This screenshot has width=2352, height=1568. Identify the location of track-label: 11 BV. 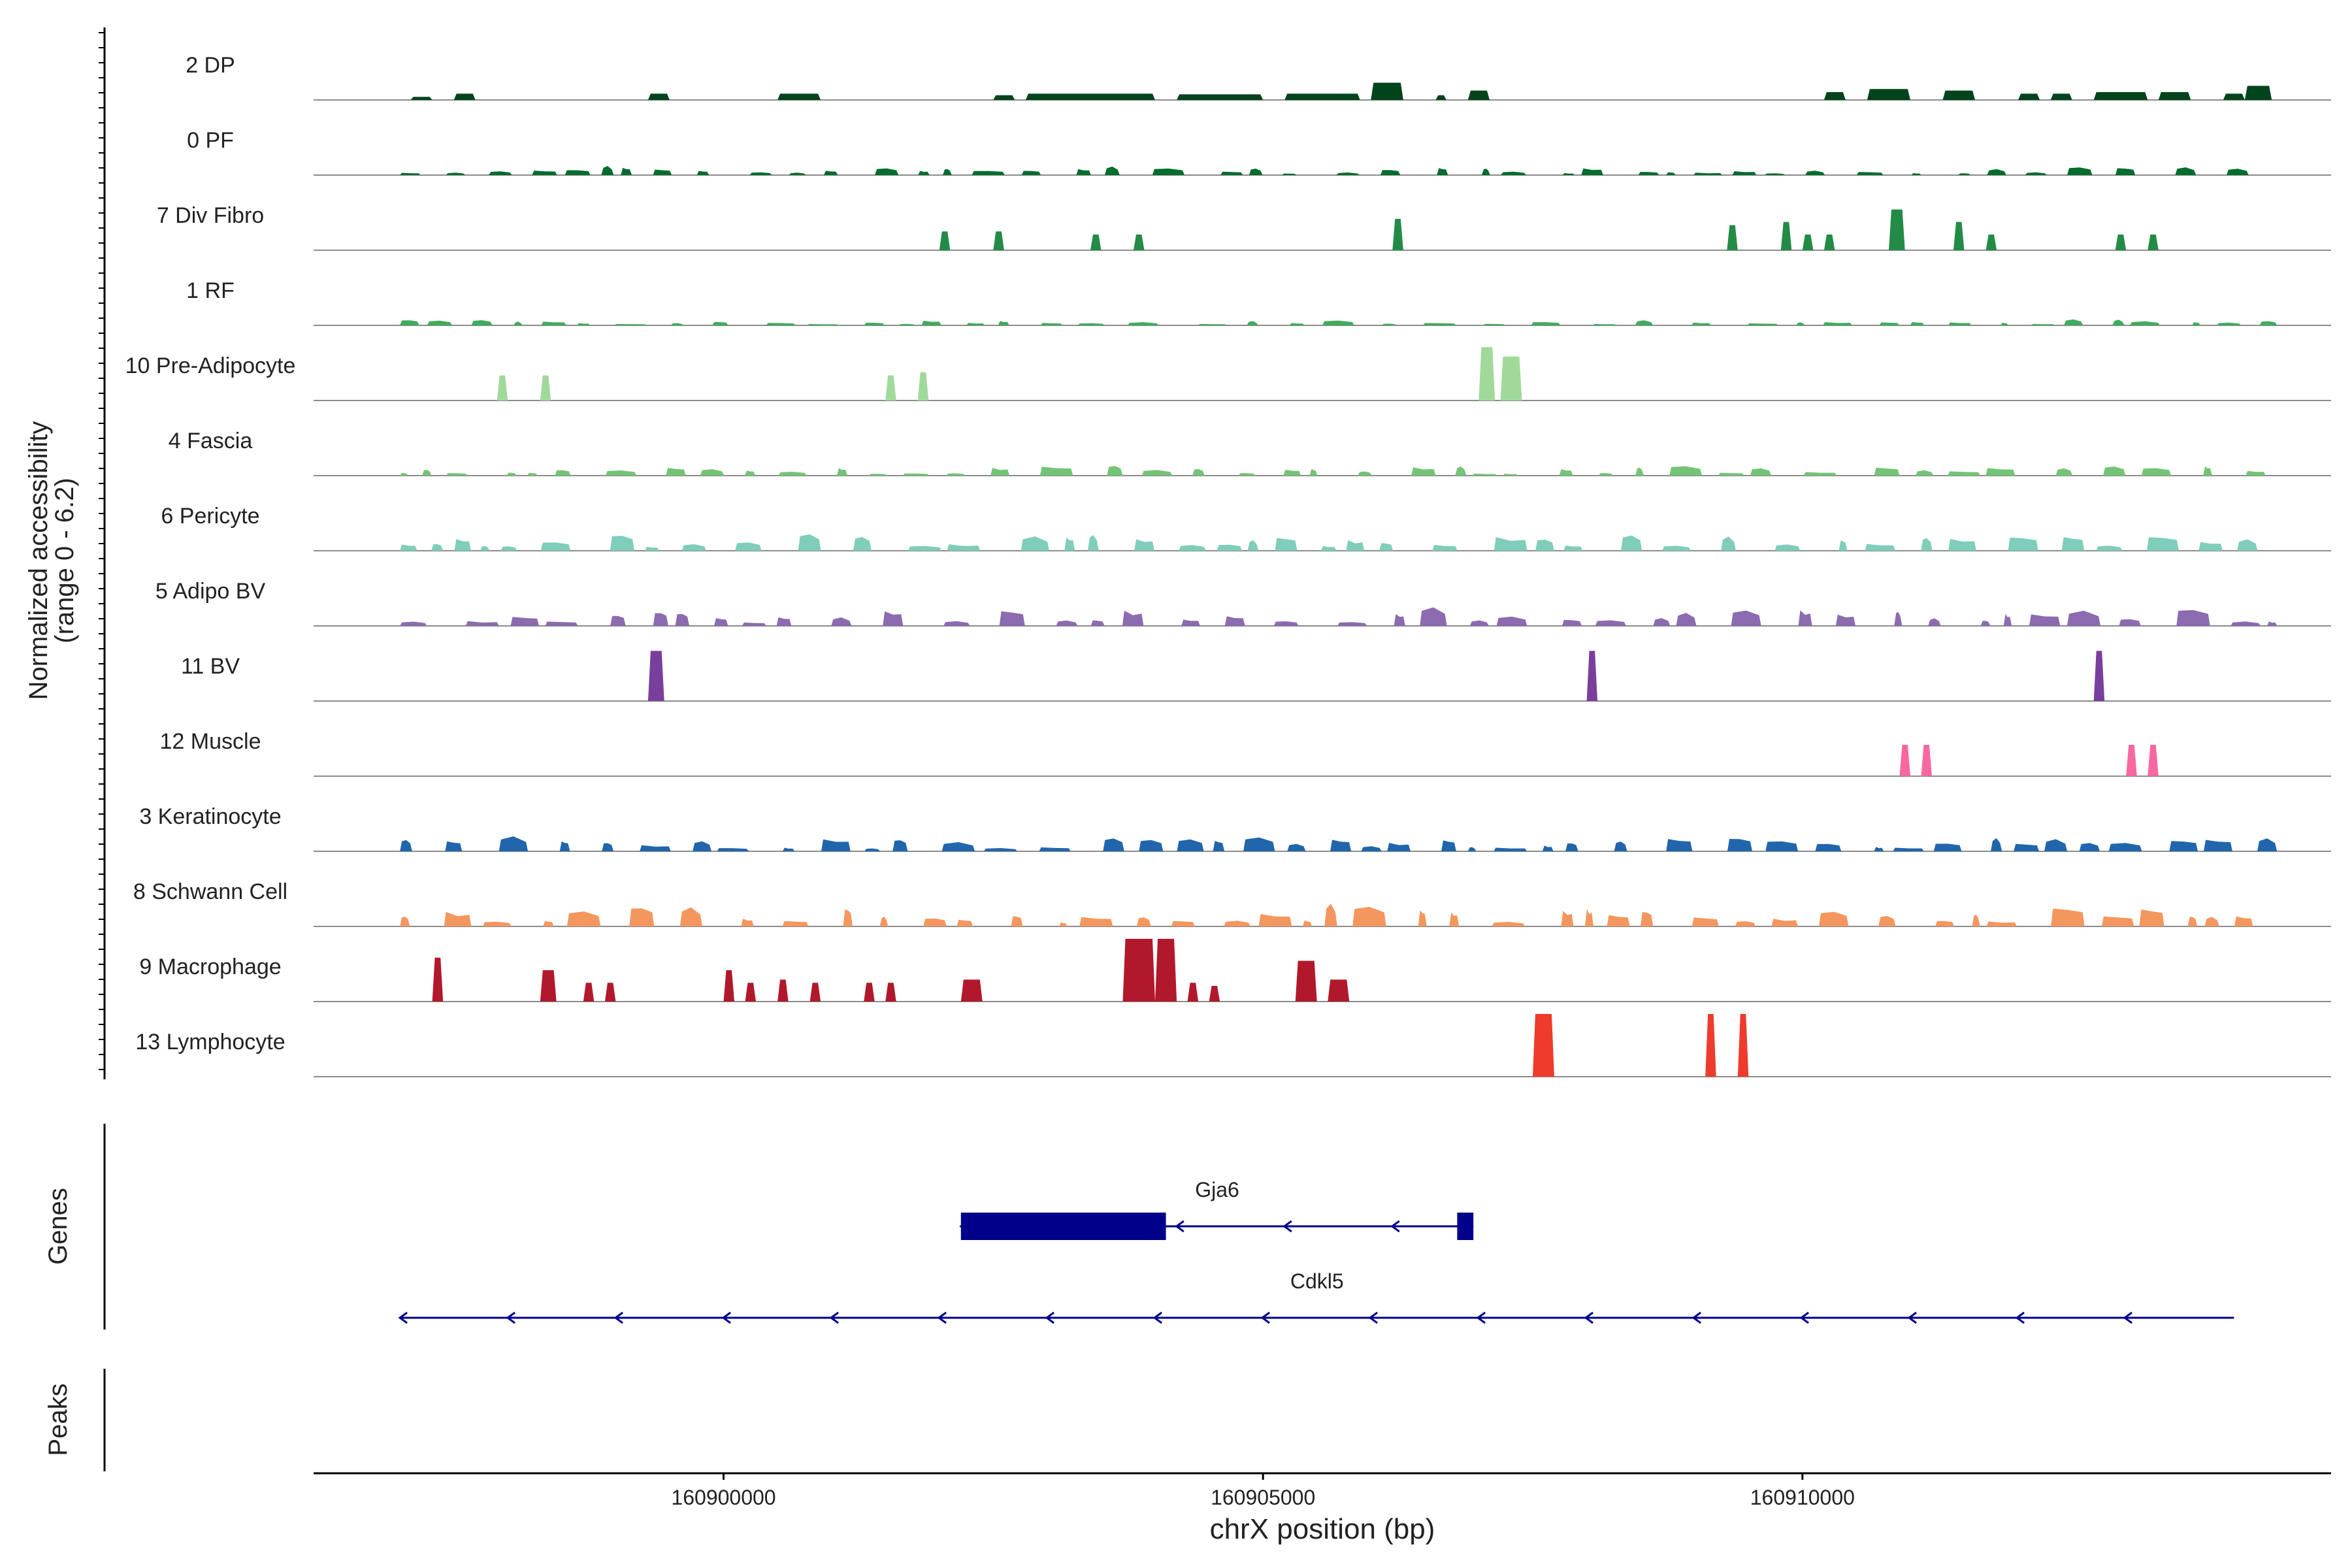
(210, 666).